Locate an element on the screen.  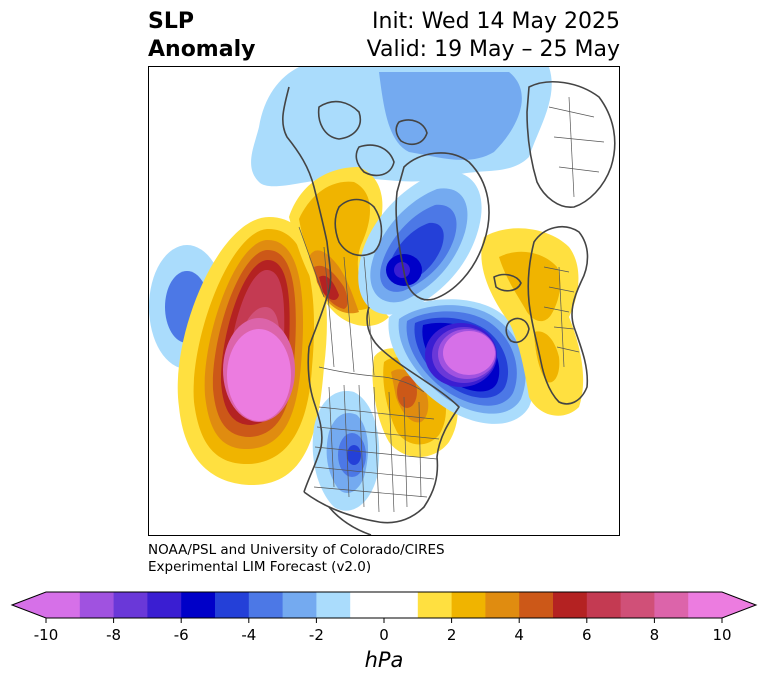
colorbar-tick-label: 8 is located at coordinates (654, 635).